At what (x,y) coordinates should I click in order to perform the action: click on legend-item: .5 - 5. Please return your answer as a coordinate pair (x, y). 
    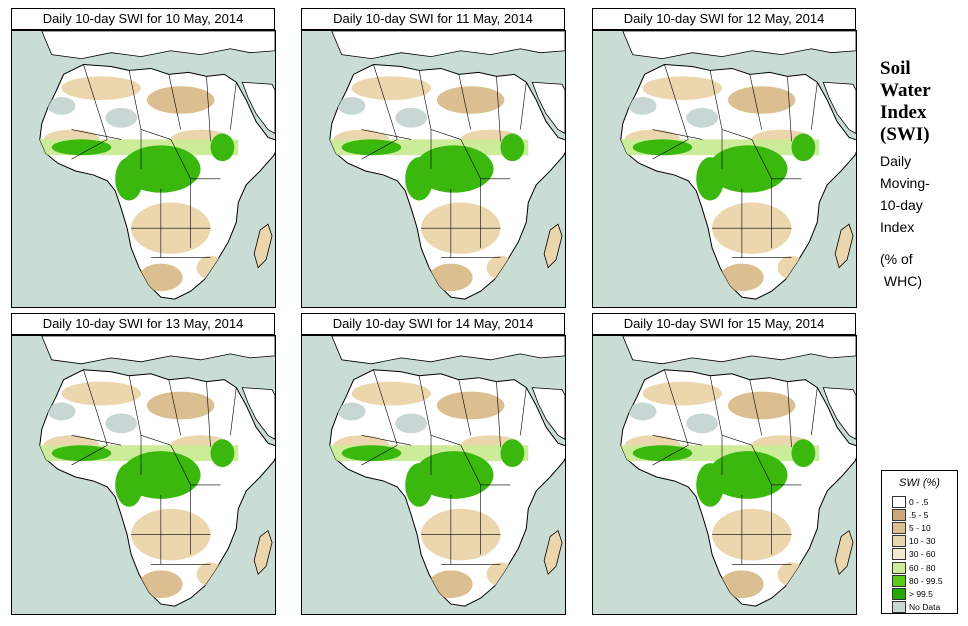
    Looking at the image, I should click on (924, 514).